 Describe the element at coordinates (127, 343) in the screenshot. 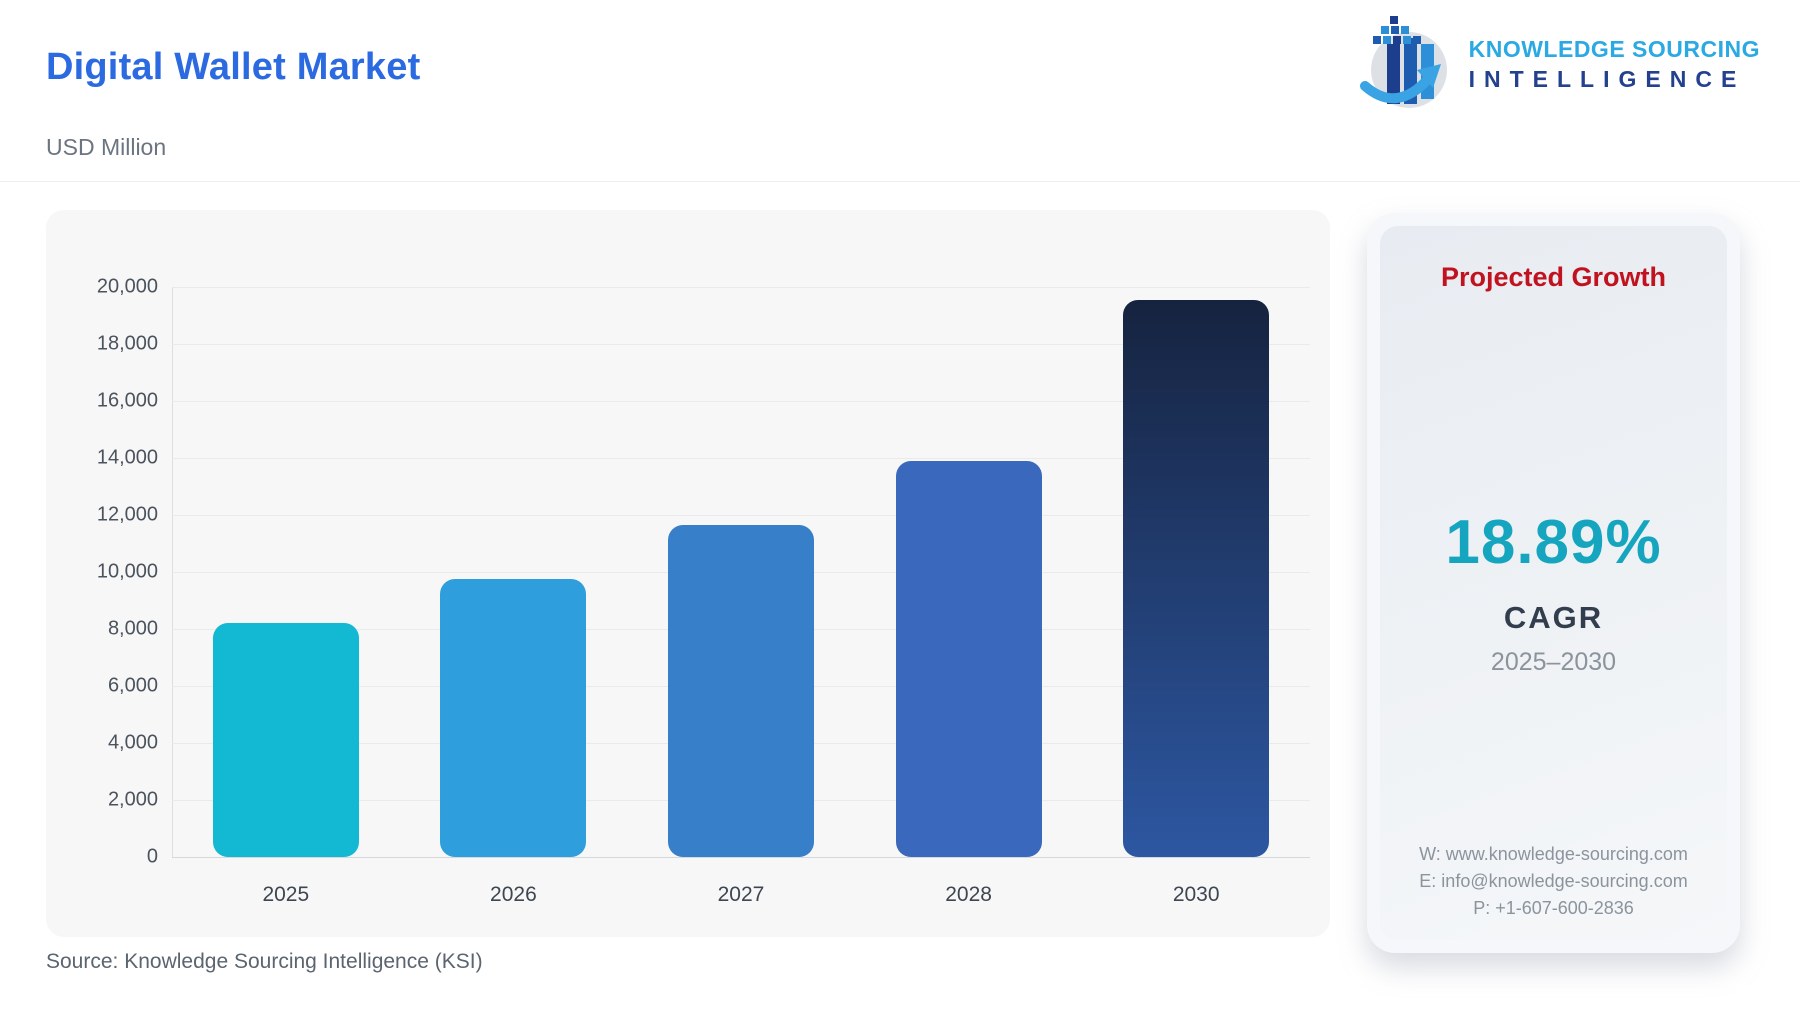

I see `y-tick-label-18000: 18,000` at that location.